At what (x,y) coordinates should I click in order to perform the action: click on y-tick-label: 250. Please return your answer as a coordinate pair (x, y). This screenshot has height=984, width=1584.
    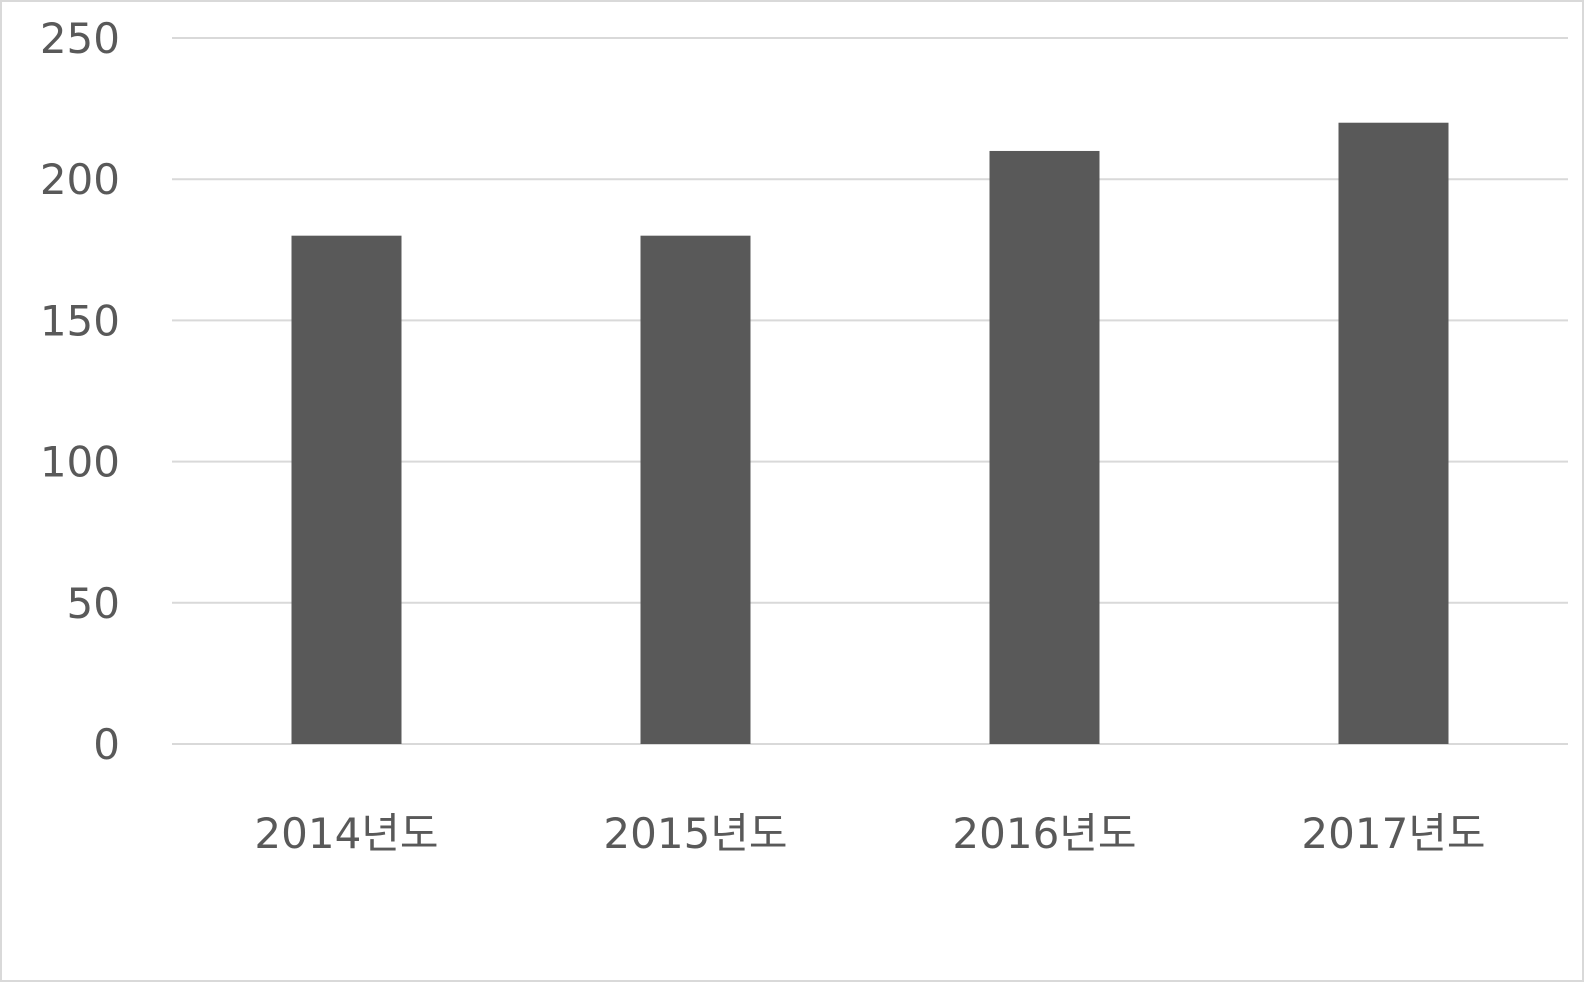
    Looking at the image, I should click on (80, 38).